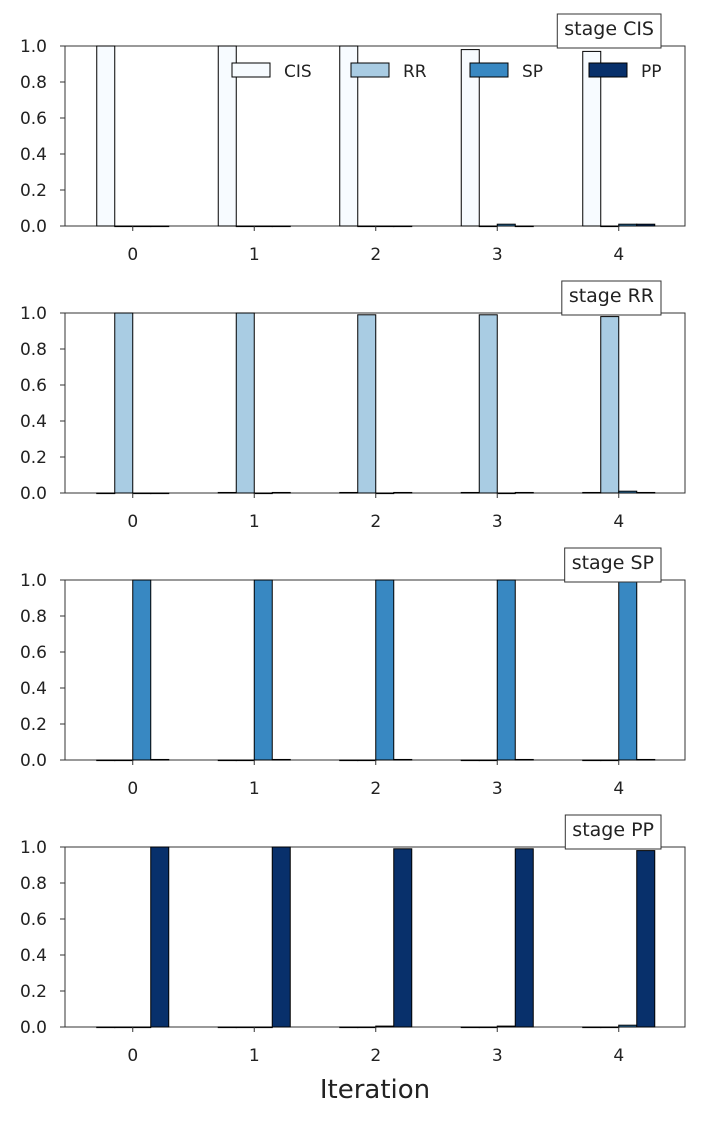 Image resolution: width=708 pixels, height=1124 pixels. What do you see at coordinates (415, 72) in the screenshot?
I see `legend-label-rr: RR` at bounding box center [415, 72].